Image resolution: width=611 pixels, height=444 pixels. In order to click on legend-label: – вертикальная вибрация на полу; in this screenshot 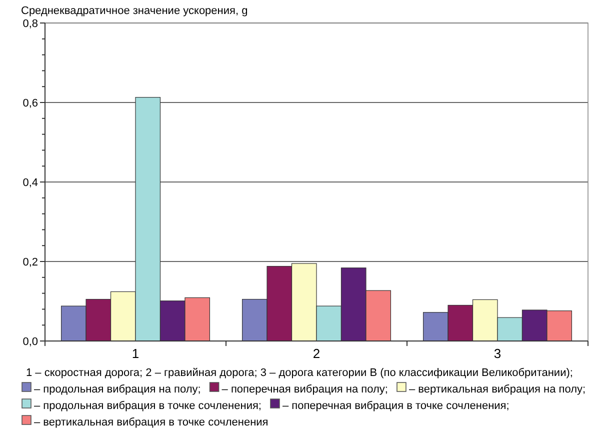, I will do `click(497, 390)`.